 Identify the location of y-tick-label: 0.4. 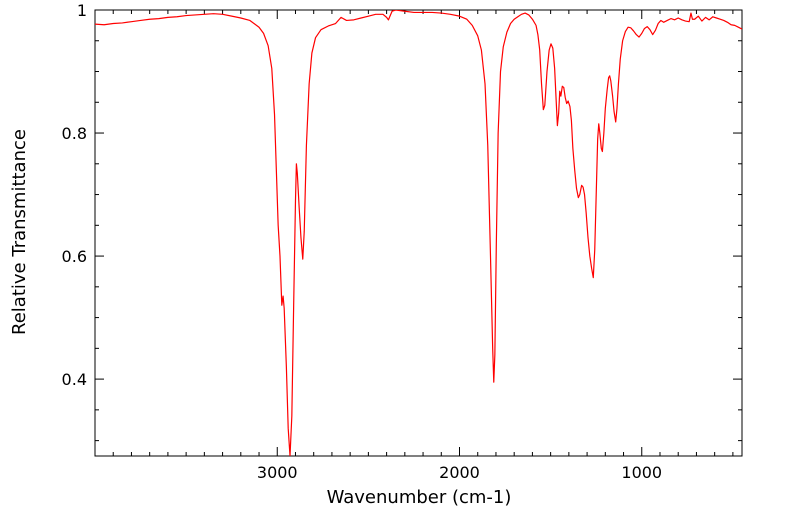
(74, 379).